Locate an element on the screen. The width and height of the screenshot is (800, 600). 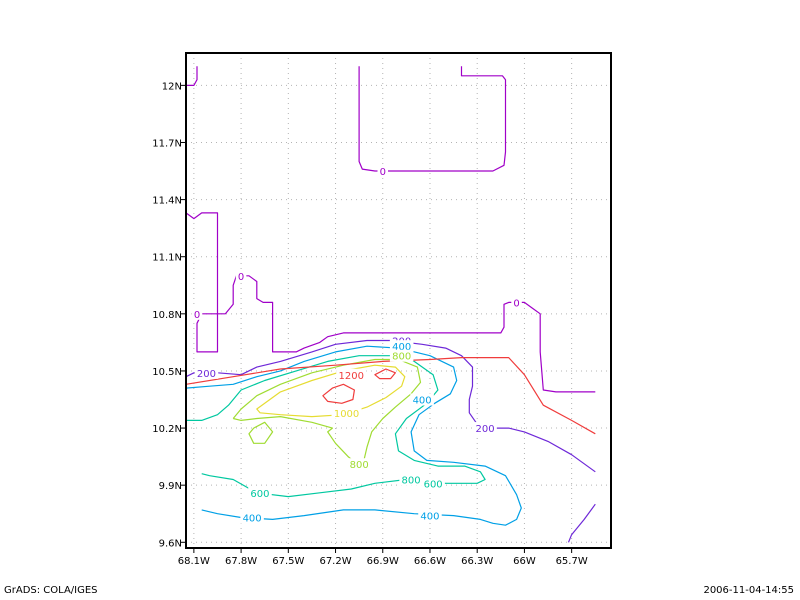
y-tick-label: 10.2N is located at coordinates (167, 429).